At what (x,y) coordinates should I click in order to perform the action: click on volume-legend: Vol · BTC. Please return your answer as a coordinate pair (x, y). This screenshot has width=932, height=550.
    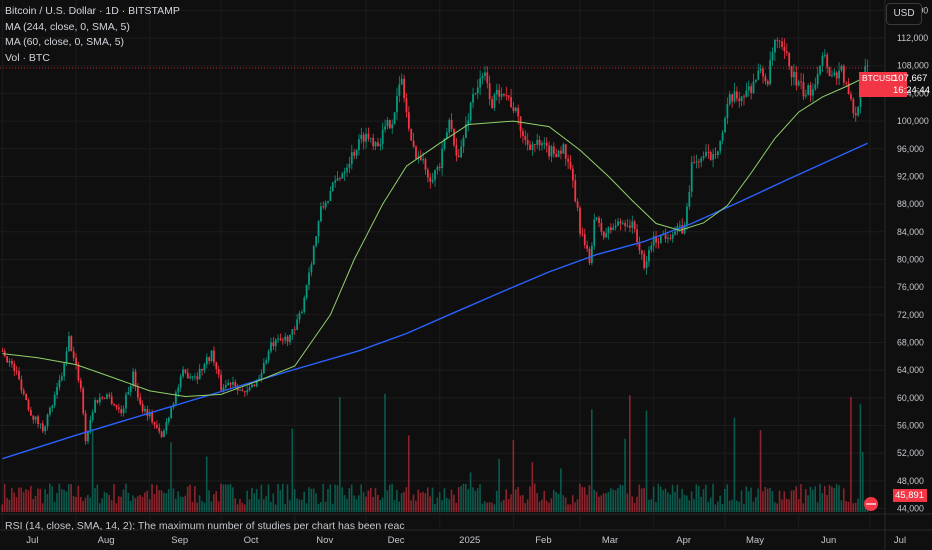
    Looking at the image, I should click on (27, 57).